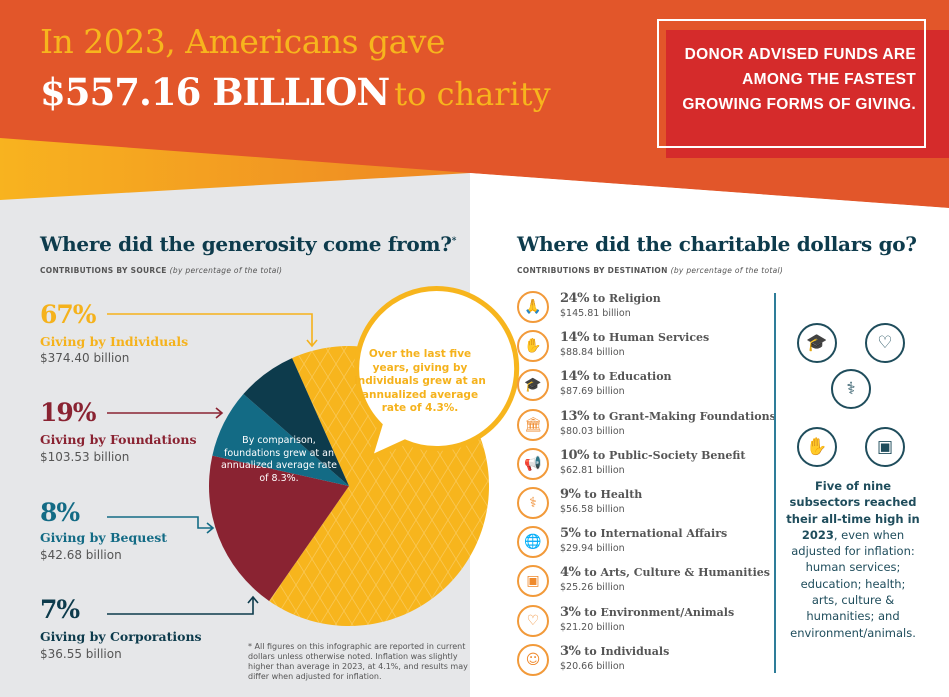 This screenshot has height=697, width=949. What do you see at coordinates (644, 534) in the screenshot?
I see `destination-label: 5% to International Affairs` at bounding box center [644, 534].